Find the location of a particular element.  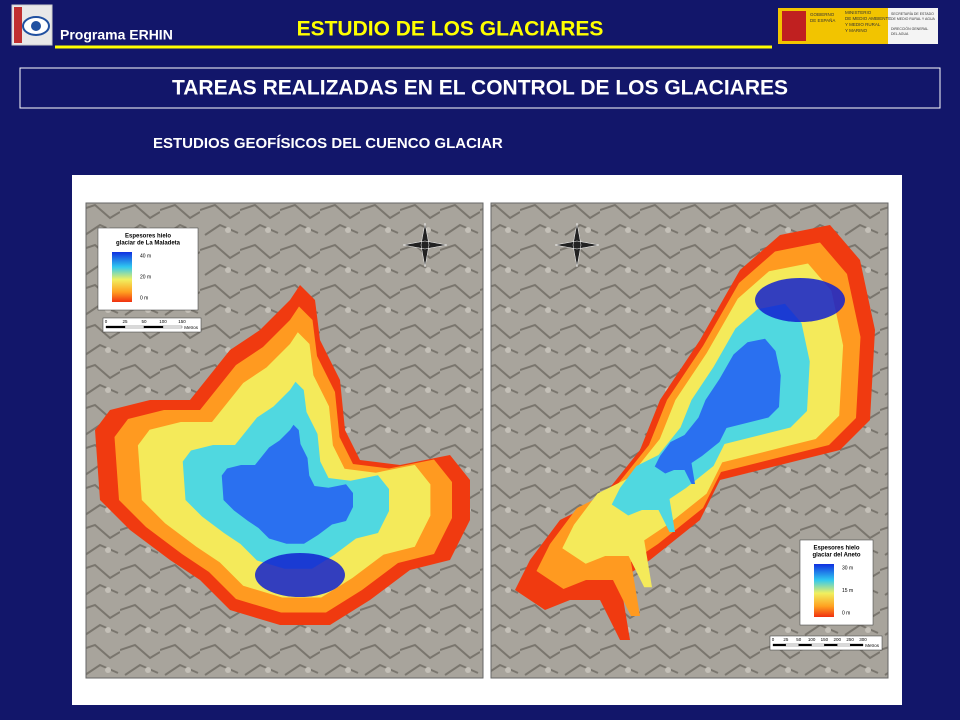

scale-label: 250 is located at coordinates (850, 639).